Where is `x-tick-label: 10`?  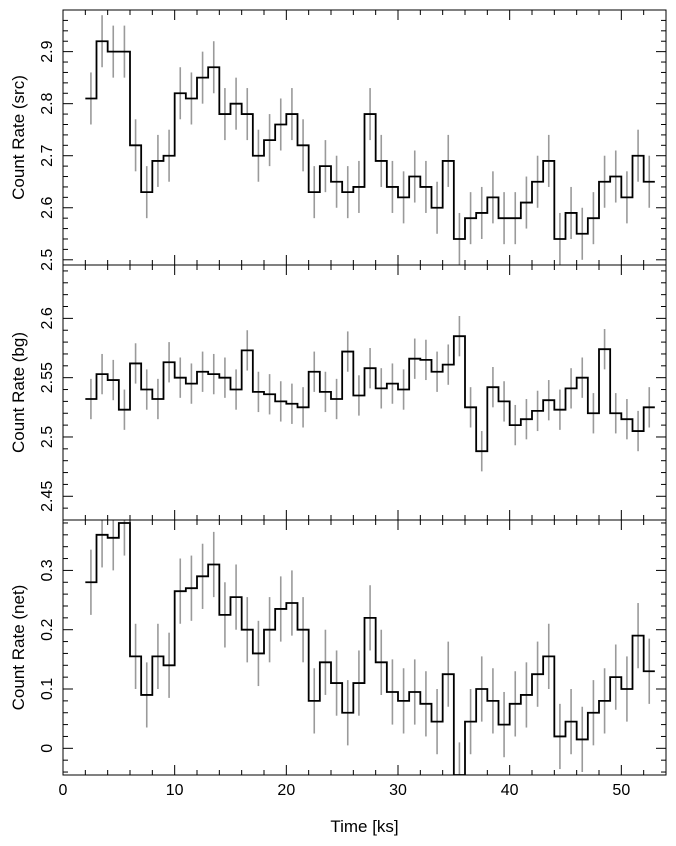 x-tick-label: 10 is located at coordinates (175, 790).